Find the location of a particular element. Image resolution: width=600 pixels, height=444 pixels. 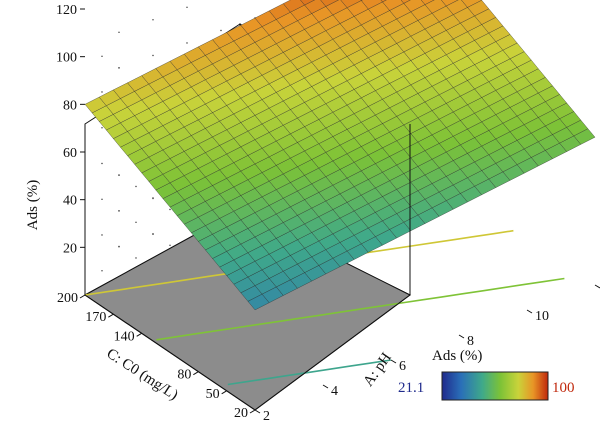

ph-tick-label: 6 is located at coordinates (402, 366).